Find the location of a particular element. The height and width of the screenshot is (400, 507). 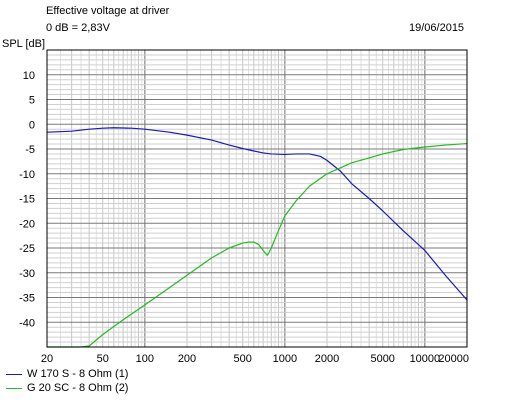

y-tick-label: -25 is located at coordinates (27, 249).